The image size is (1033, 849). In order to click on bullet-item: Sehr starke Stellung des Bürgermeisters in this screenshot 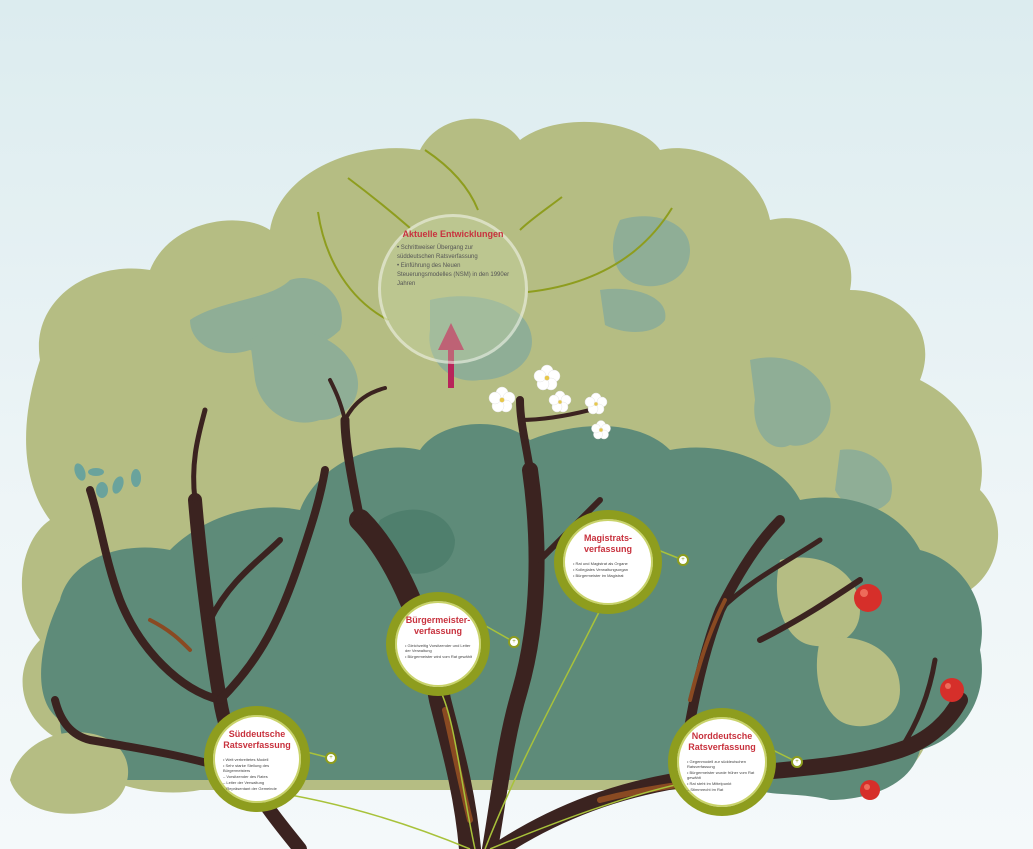, I will do `click(258, 768)`.